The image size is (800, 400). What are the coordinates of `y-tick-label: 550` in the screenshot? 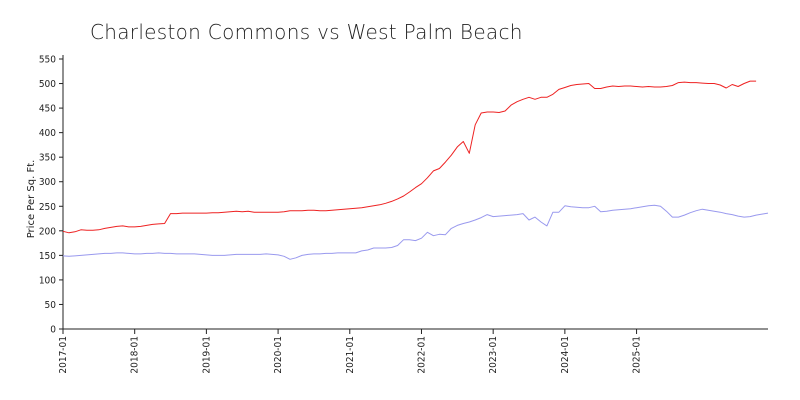 It's located at (47, 60).